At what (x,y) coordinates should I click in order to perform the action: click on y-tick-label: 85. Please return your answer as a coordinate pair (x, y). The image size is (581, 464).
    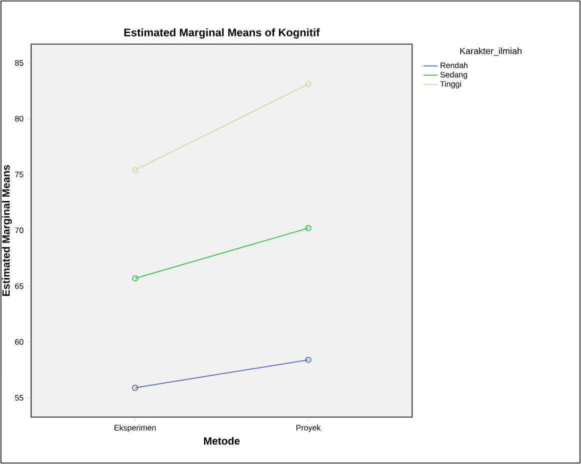
    Looking at the image, I should click on (19, 63).